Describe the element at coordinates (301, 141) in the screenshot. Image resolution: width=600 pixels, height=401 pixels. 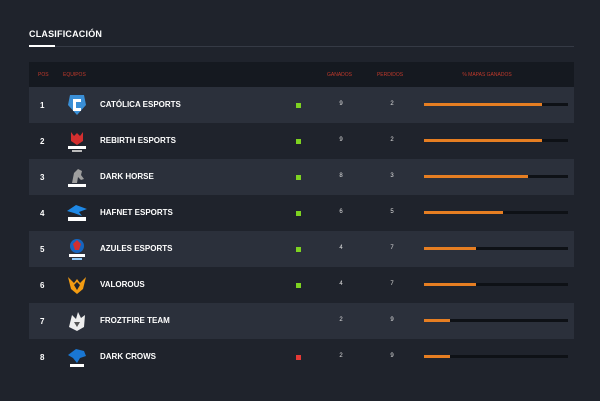
I see `table-row: 2 REBIRTH ESPORTS 9 2` at that location.